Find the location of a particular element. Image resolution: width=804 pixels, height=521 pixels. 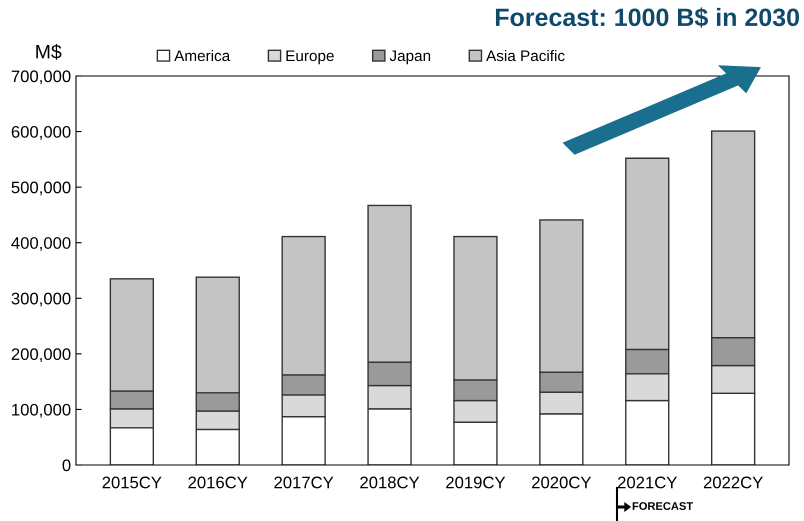

x-tick-label: 2016CY is located at coordinates (218, 482).